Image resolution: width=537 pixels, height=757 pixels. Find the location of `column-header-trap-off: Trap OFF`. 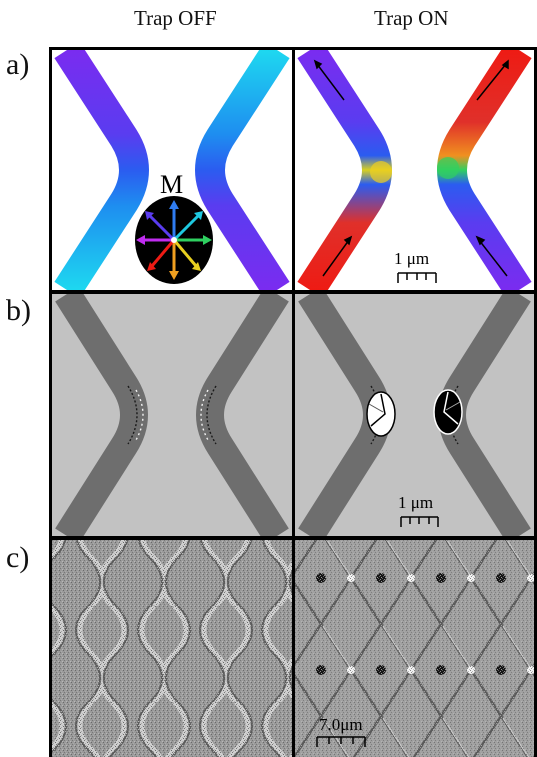

column-header-trap-off: Trap OFF is located at coordinates (175, 18).